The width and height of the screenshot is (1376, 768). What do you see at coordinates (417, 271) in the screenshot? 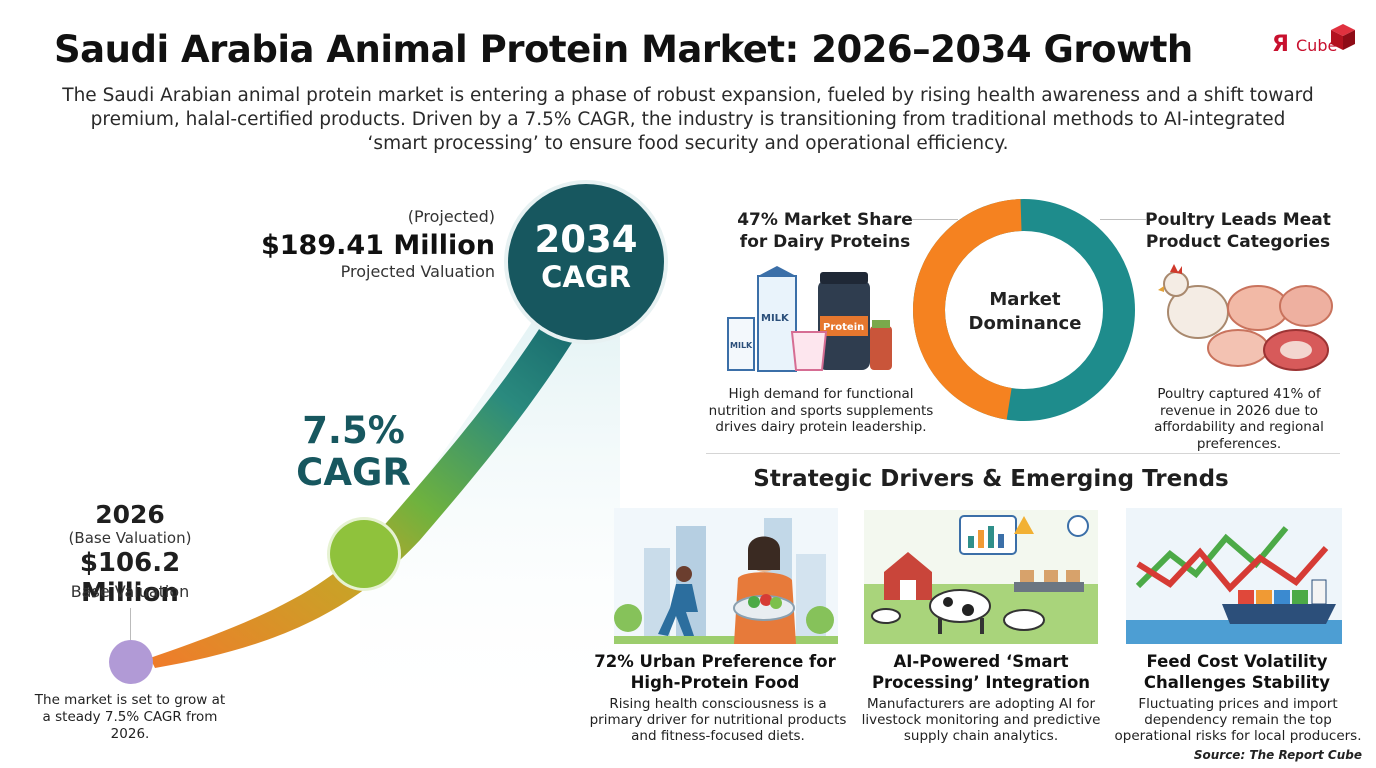
I see `projected-description: Projected Valuation` at bounding box center [417, 271].